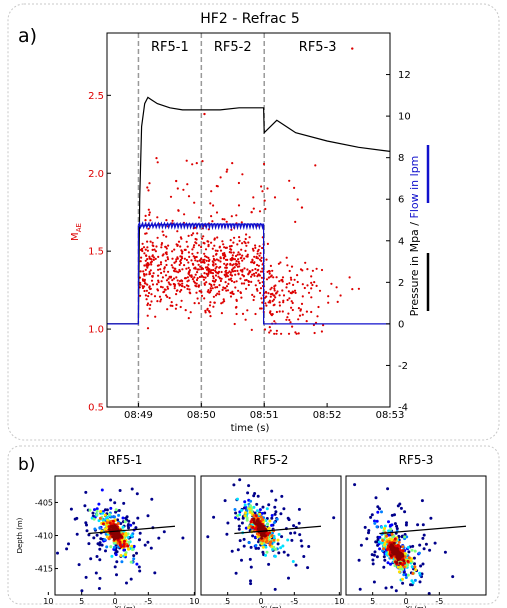 The image size is (507, 608). Describe the element at coordinates (414, 236) in the screenshot. I see `chart-a-ylabel-right: Pressure in Mpa / Flow in lpm` at that location.